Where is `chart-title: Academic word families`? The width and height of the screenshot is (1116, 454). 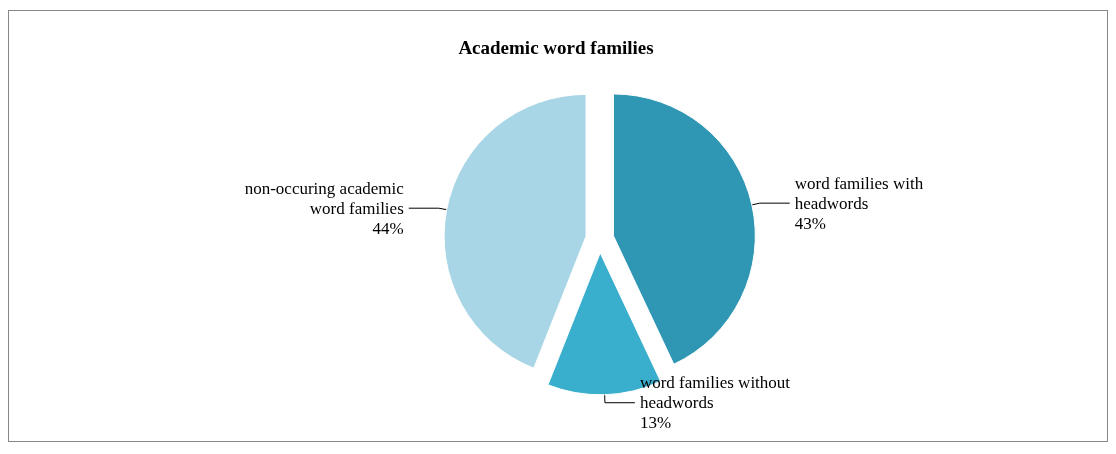
chart-title: Academic word families is located at coordinates (556, 47).